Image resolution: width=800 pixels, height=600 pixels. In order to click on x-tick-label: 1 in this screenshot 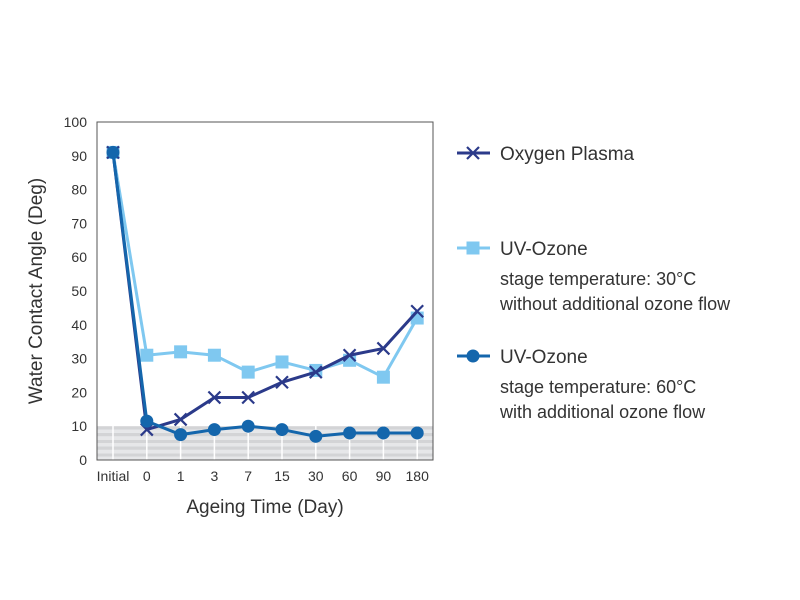, I will do `click(181, 476)`.